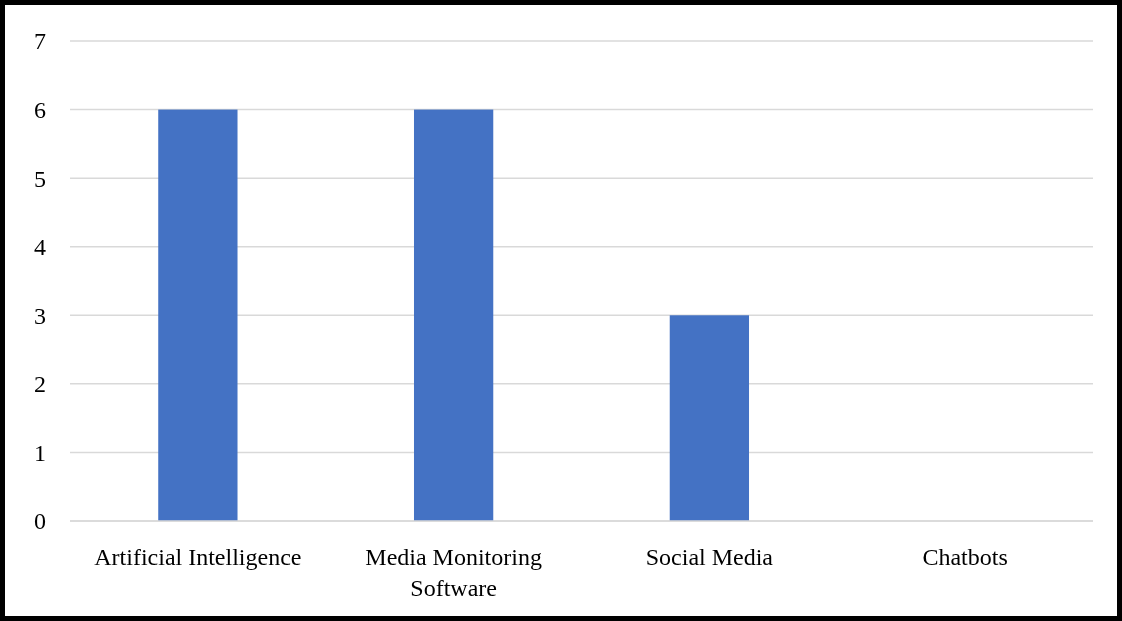 Image resolution: width=1122 pixels, height=621 pixels. What do you see at coordinates (709, 557) in the screenshot?
I see `x-tick-label: Social Media` at bounding box center [709, 557].